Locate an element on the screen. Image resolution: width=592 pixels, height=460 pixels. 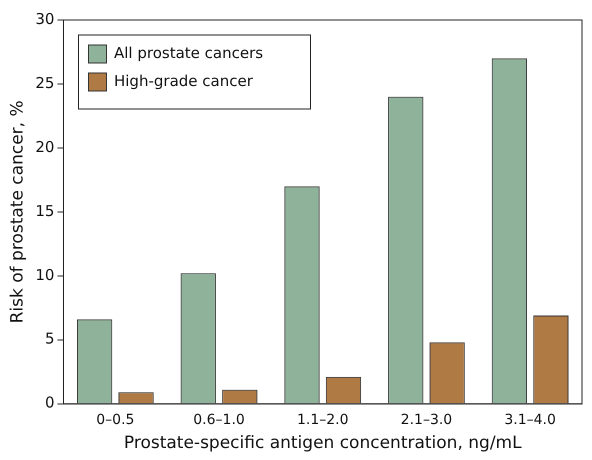
x-tick-label: 0.6–1.0 is located at coordinates (219, 420).